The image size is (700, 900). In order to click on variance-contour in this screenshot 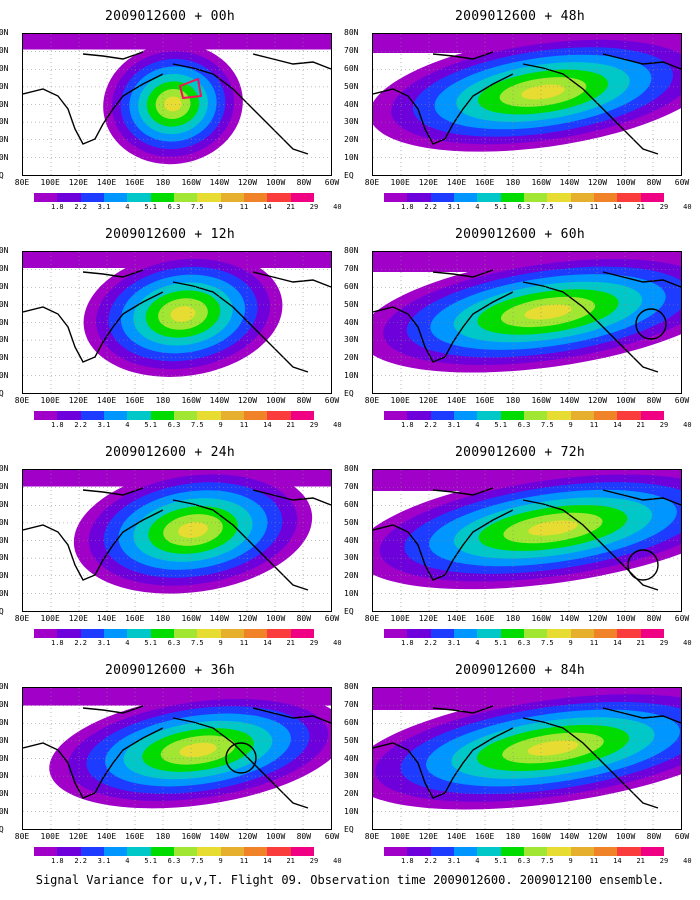, I will do `click(198, 750)`.